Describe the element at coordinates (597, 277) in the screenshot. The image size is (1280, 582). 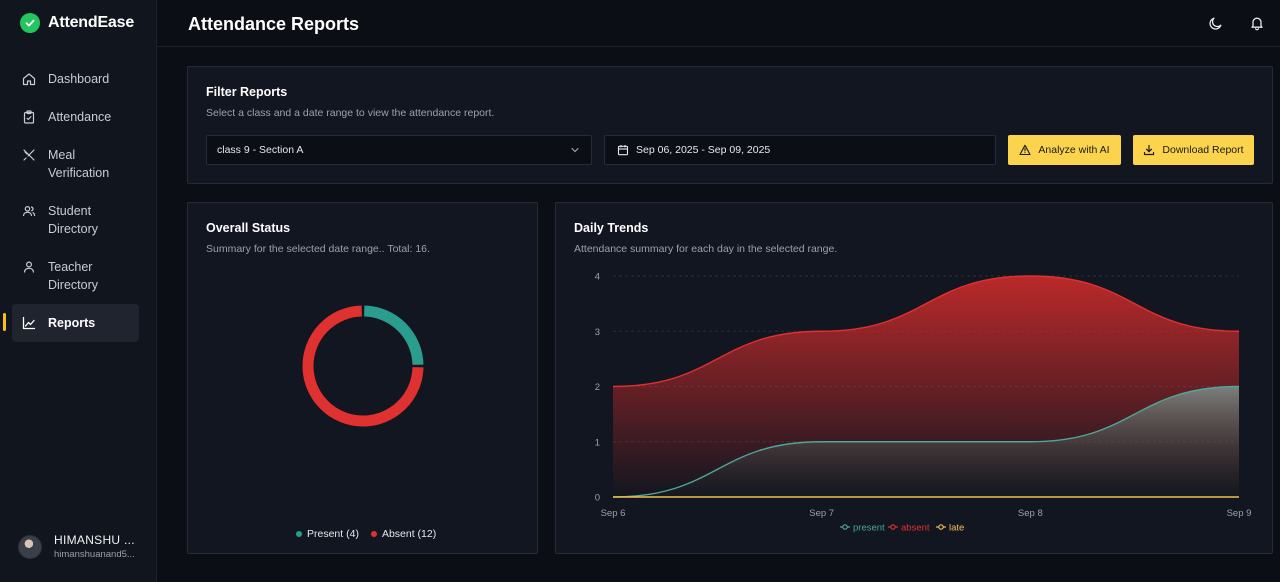
I see `y-tick-label: 4` at that location.